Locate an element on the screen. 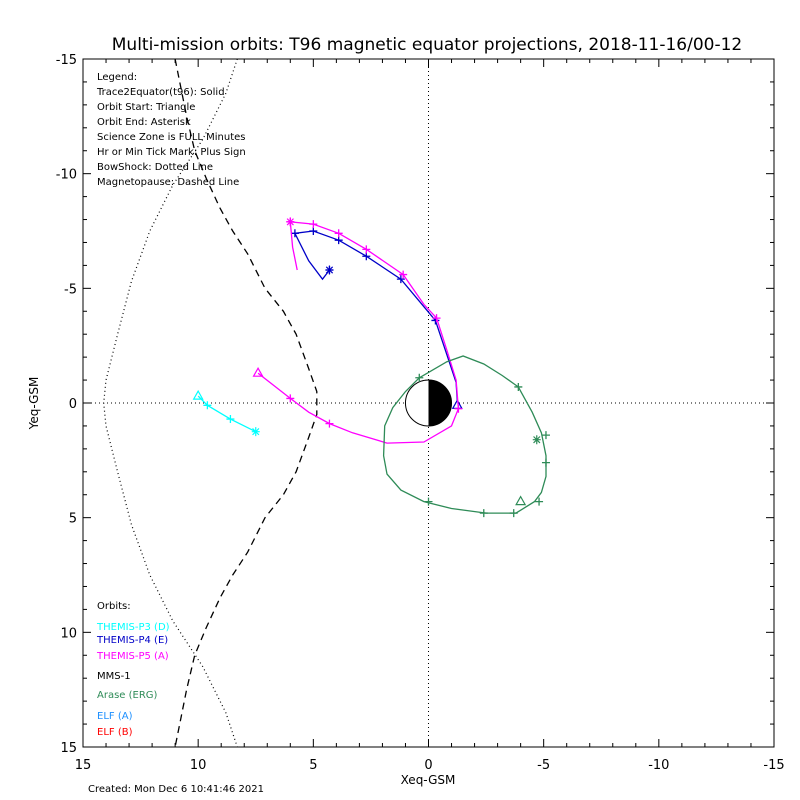 The width and height of the screenshot is (800, 800). legend-line: Orbit Start: Triangle is located at coordinates (146, 107).